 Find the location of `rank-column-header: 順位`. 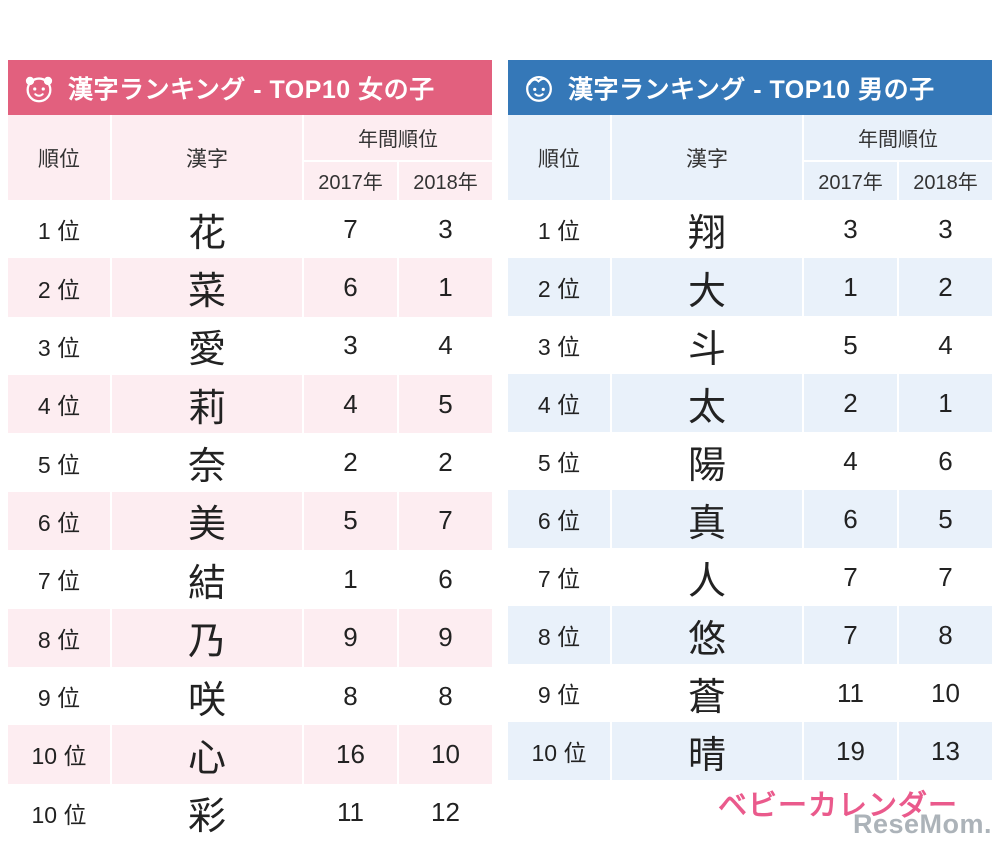

rank-column-header: 順位 is located at coordinates (59, 159).